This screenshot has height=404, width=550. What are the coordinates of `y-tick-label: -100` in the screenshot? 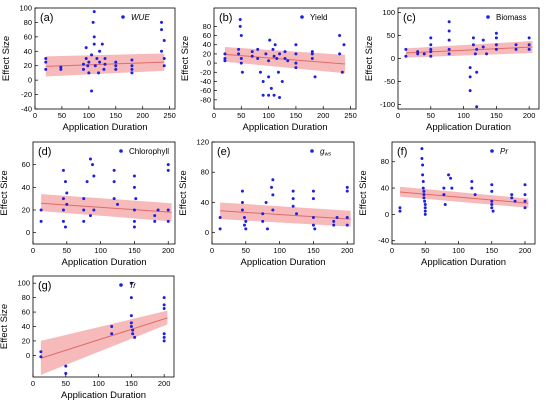 It's located at (387, 104).